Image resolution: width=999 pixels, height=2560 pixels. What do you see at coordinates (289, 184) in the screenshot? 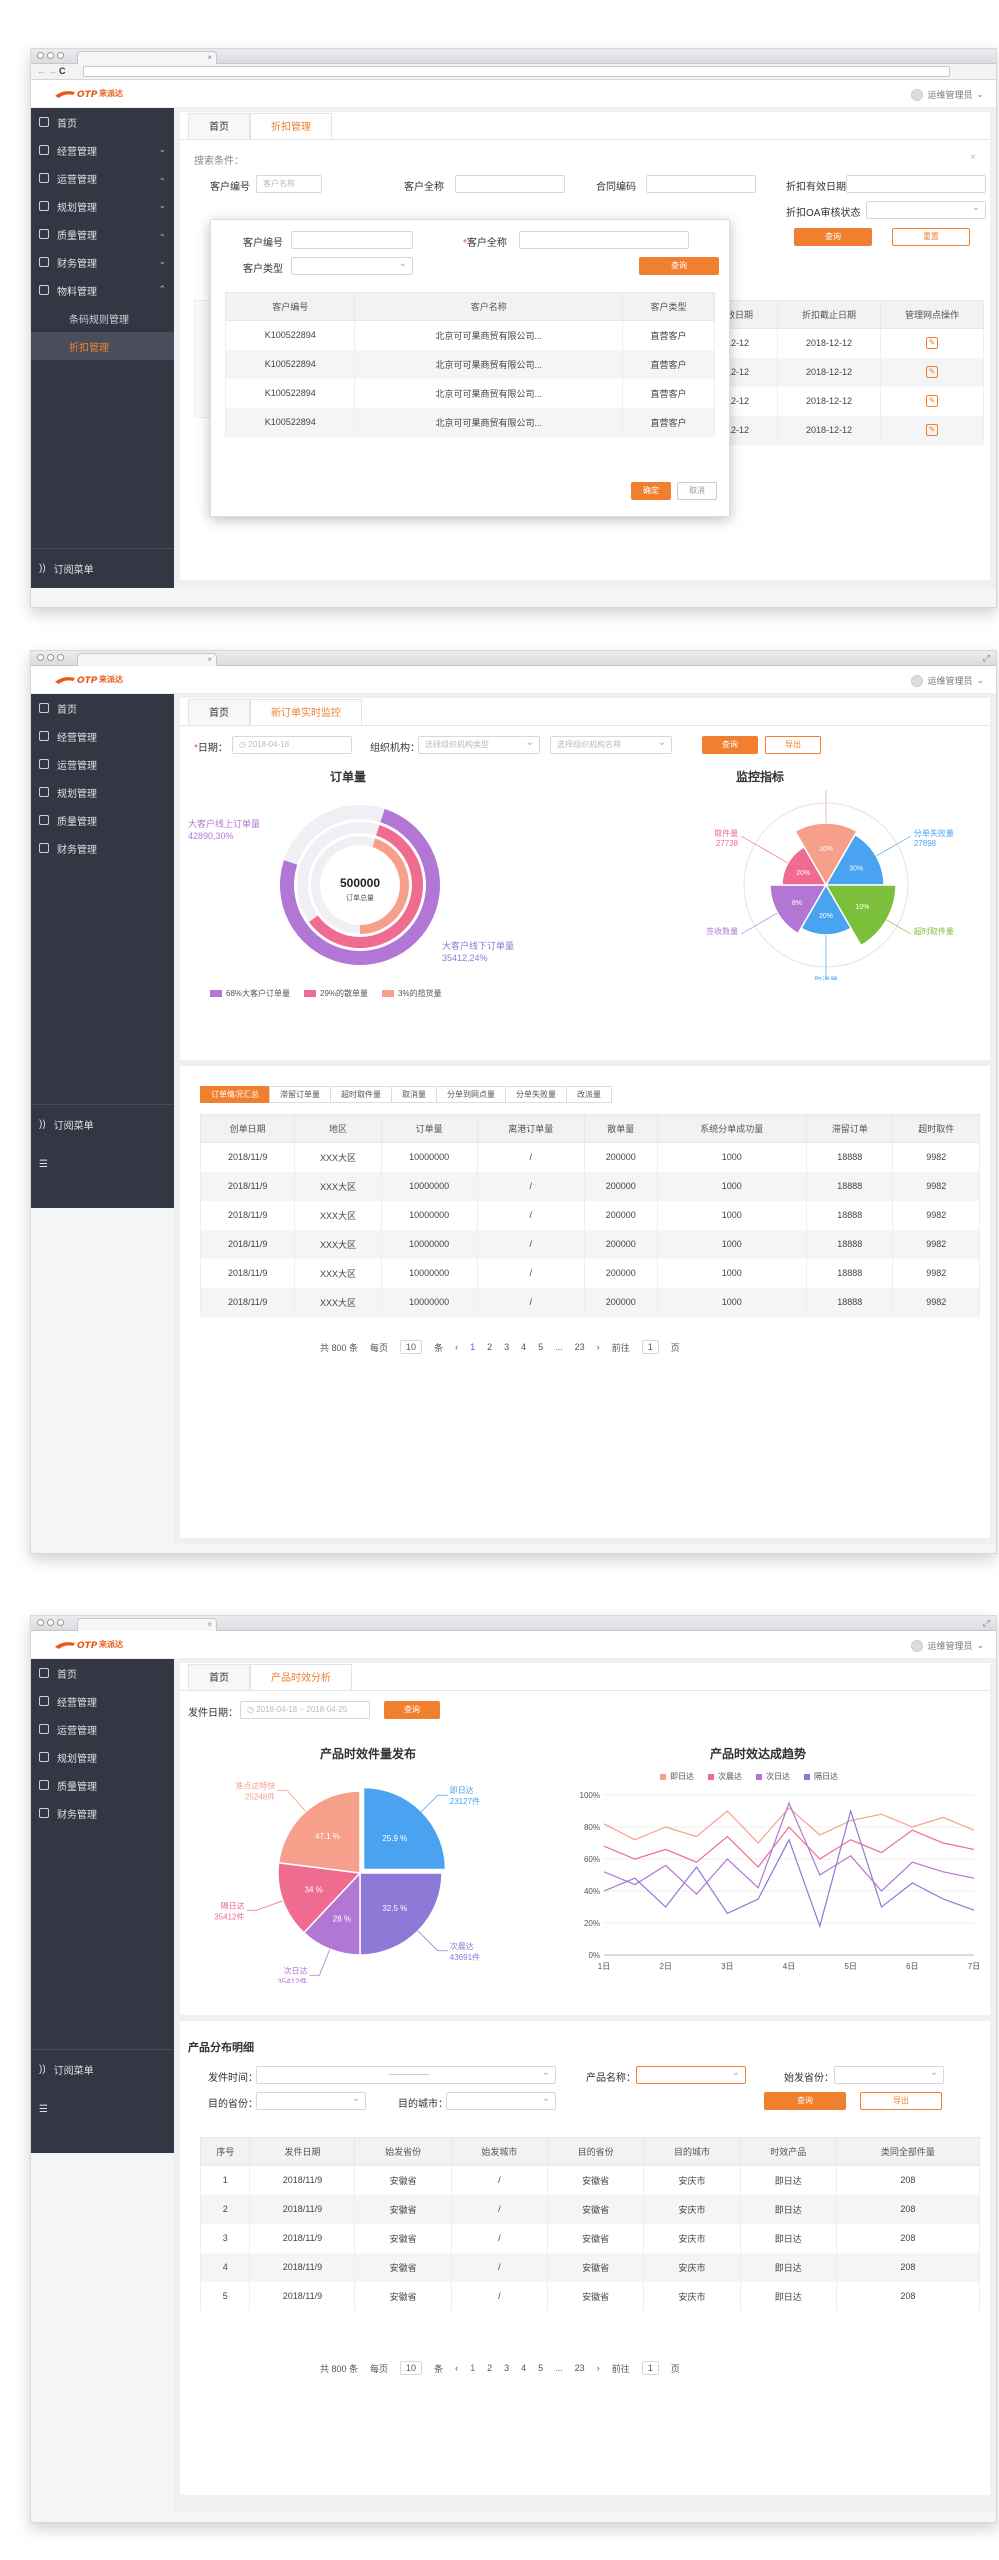
I see `customer-no-input: 客户名称` at bounding box center [289, 184].